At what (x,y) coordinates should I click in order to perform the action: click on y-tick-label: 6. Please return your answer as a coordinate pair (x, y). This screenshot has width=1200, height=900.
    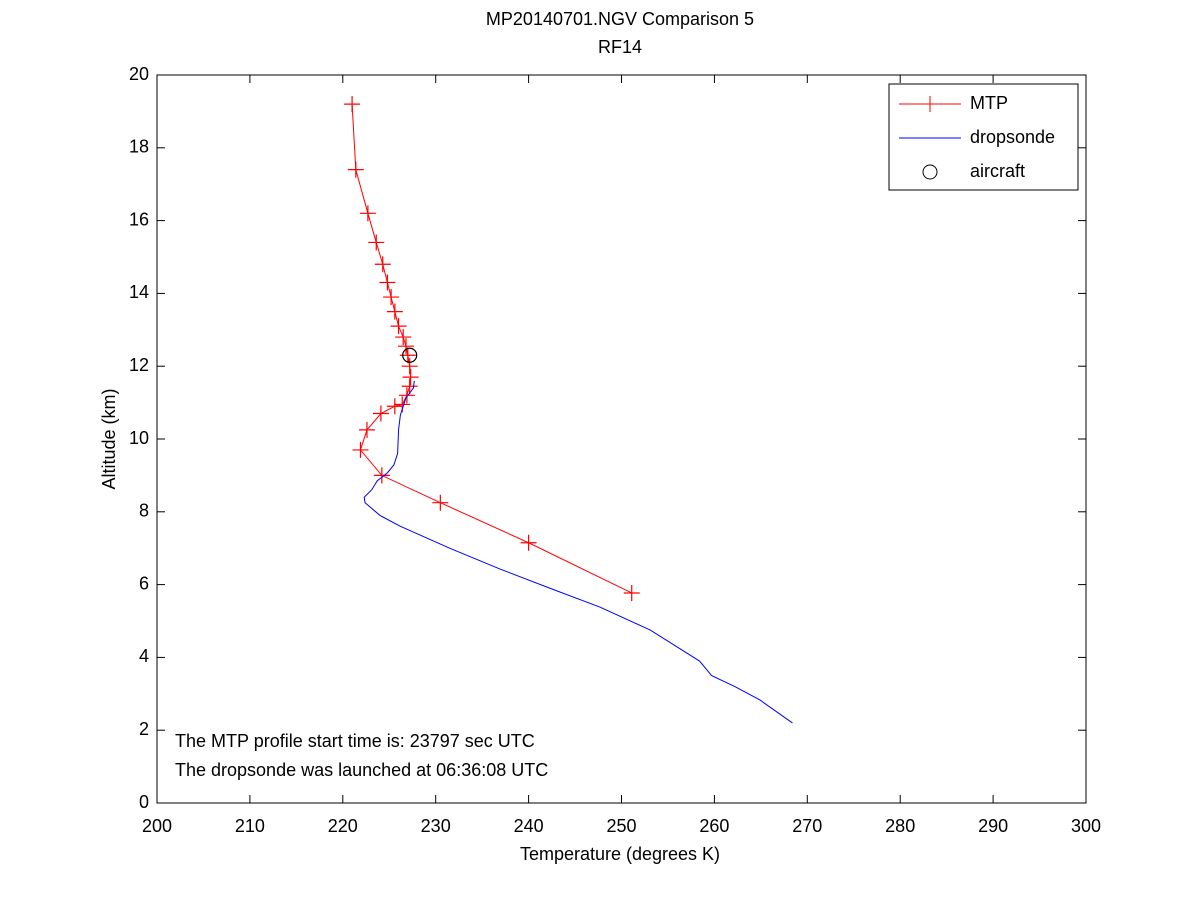
    Looking at the image, I should click on (144, 583).